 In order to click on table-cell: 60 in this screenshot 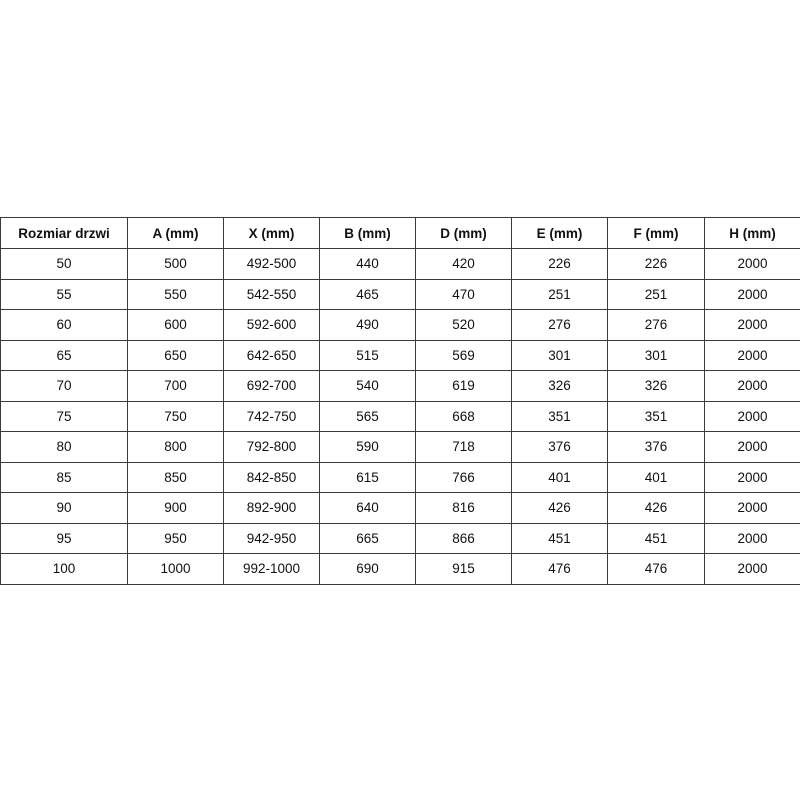, I will do `click(64, 325)`.